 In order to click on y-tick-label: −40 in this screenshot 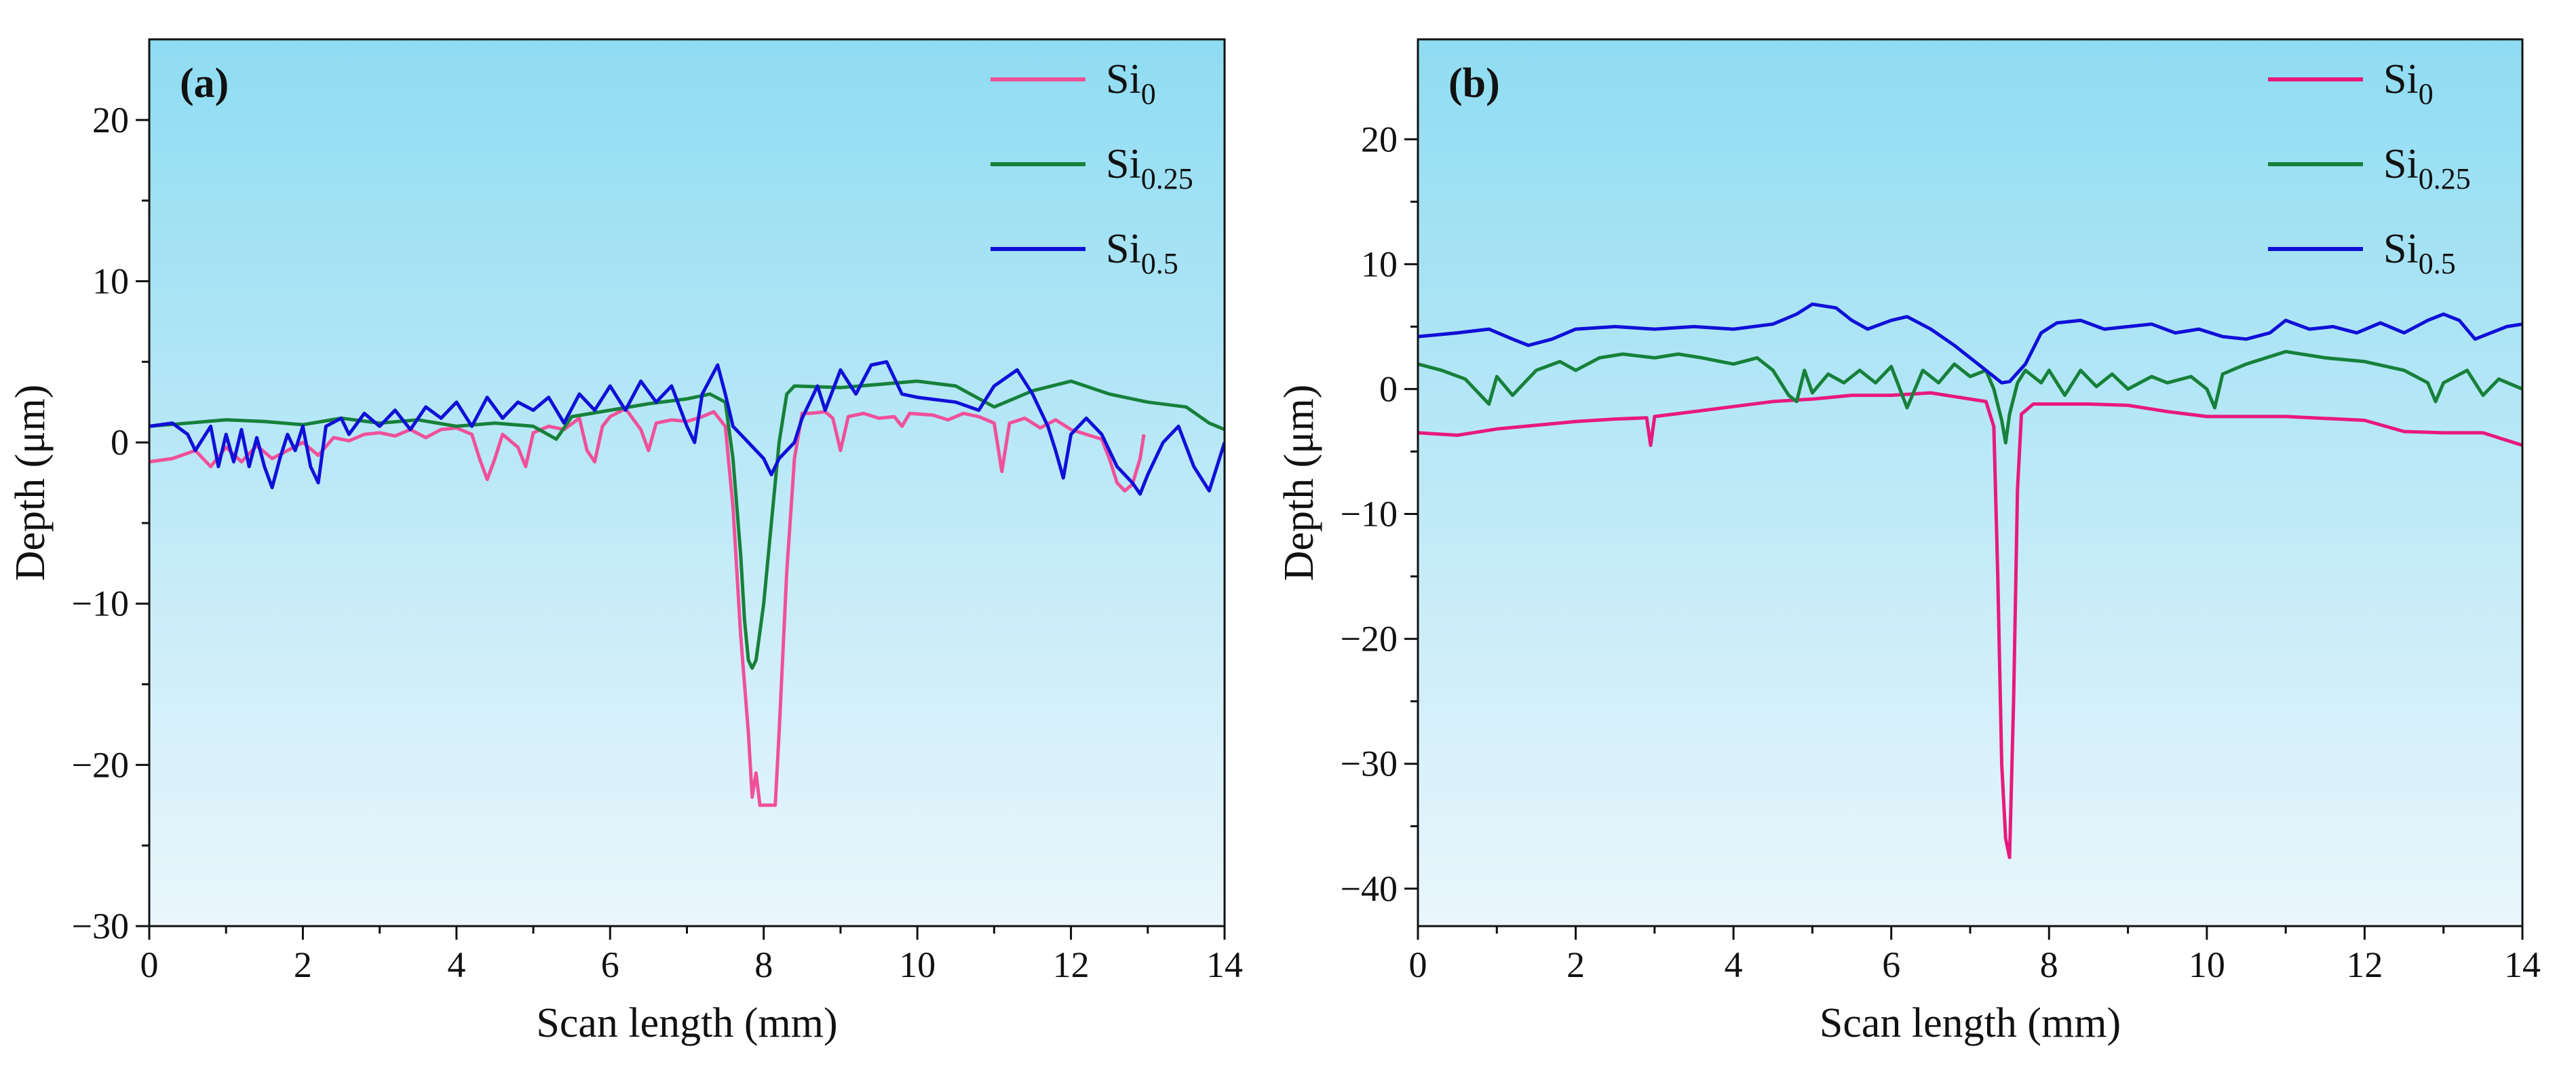, I will do `click(1369, 888)`.